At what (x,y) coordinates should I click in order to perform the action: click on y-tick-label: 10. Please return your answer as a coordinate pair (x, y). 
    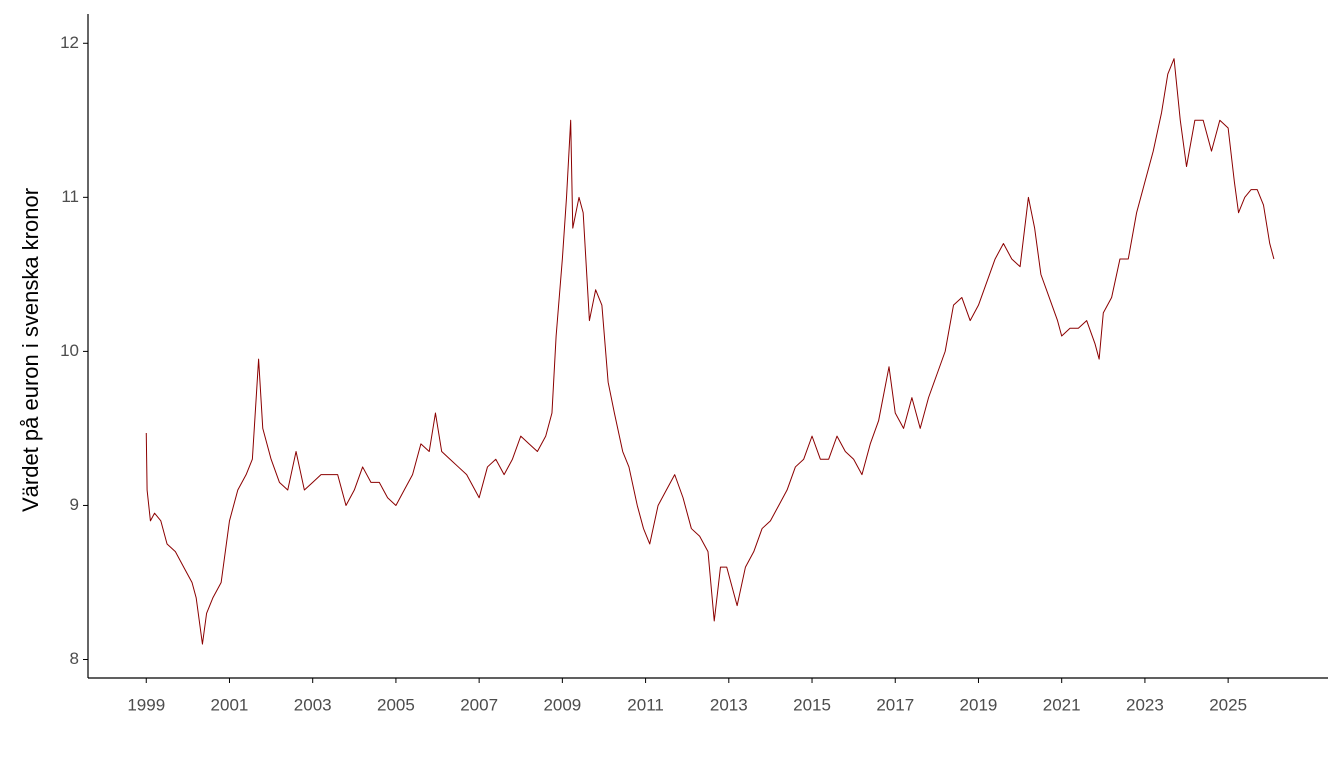
    Looking at the image, I should click on (69, 350).